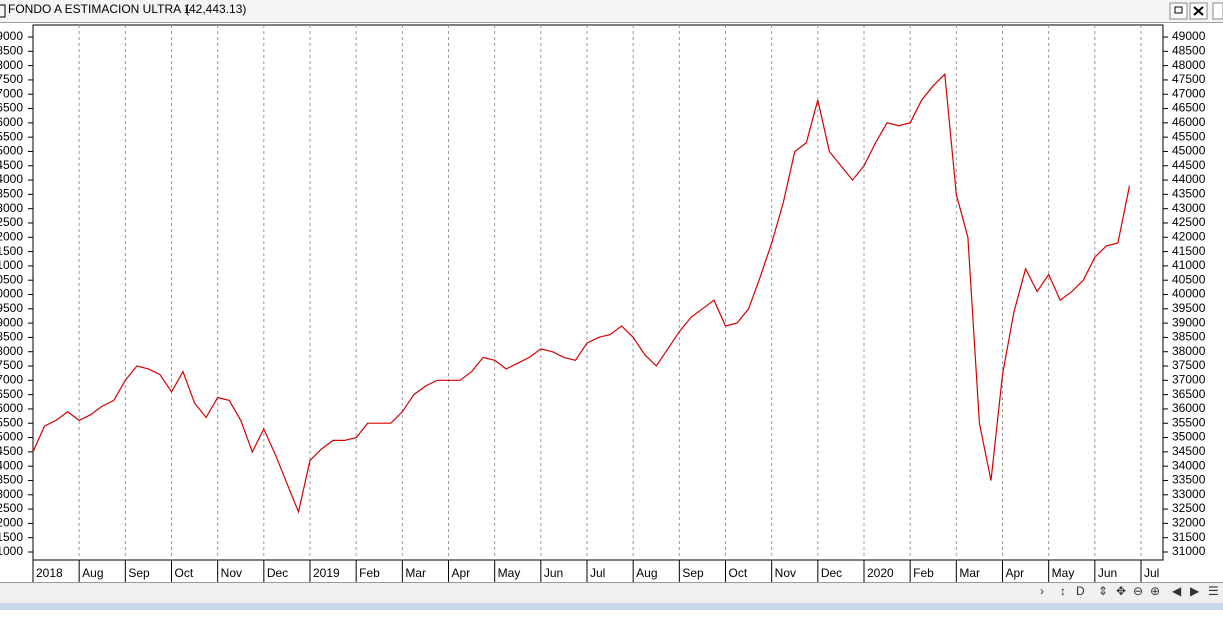 The height and width of the screenshot is (634, 1223). What do you see at coordinates (1189, 308) in the screenshot?
I see `y-tick-label: 39500` at bounding box center [1189, 308].